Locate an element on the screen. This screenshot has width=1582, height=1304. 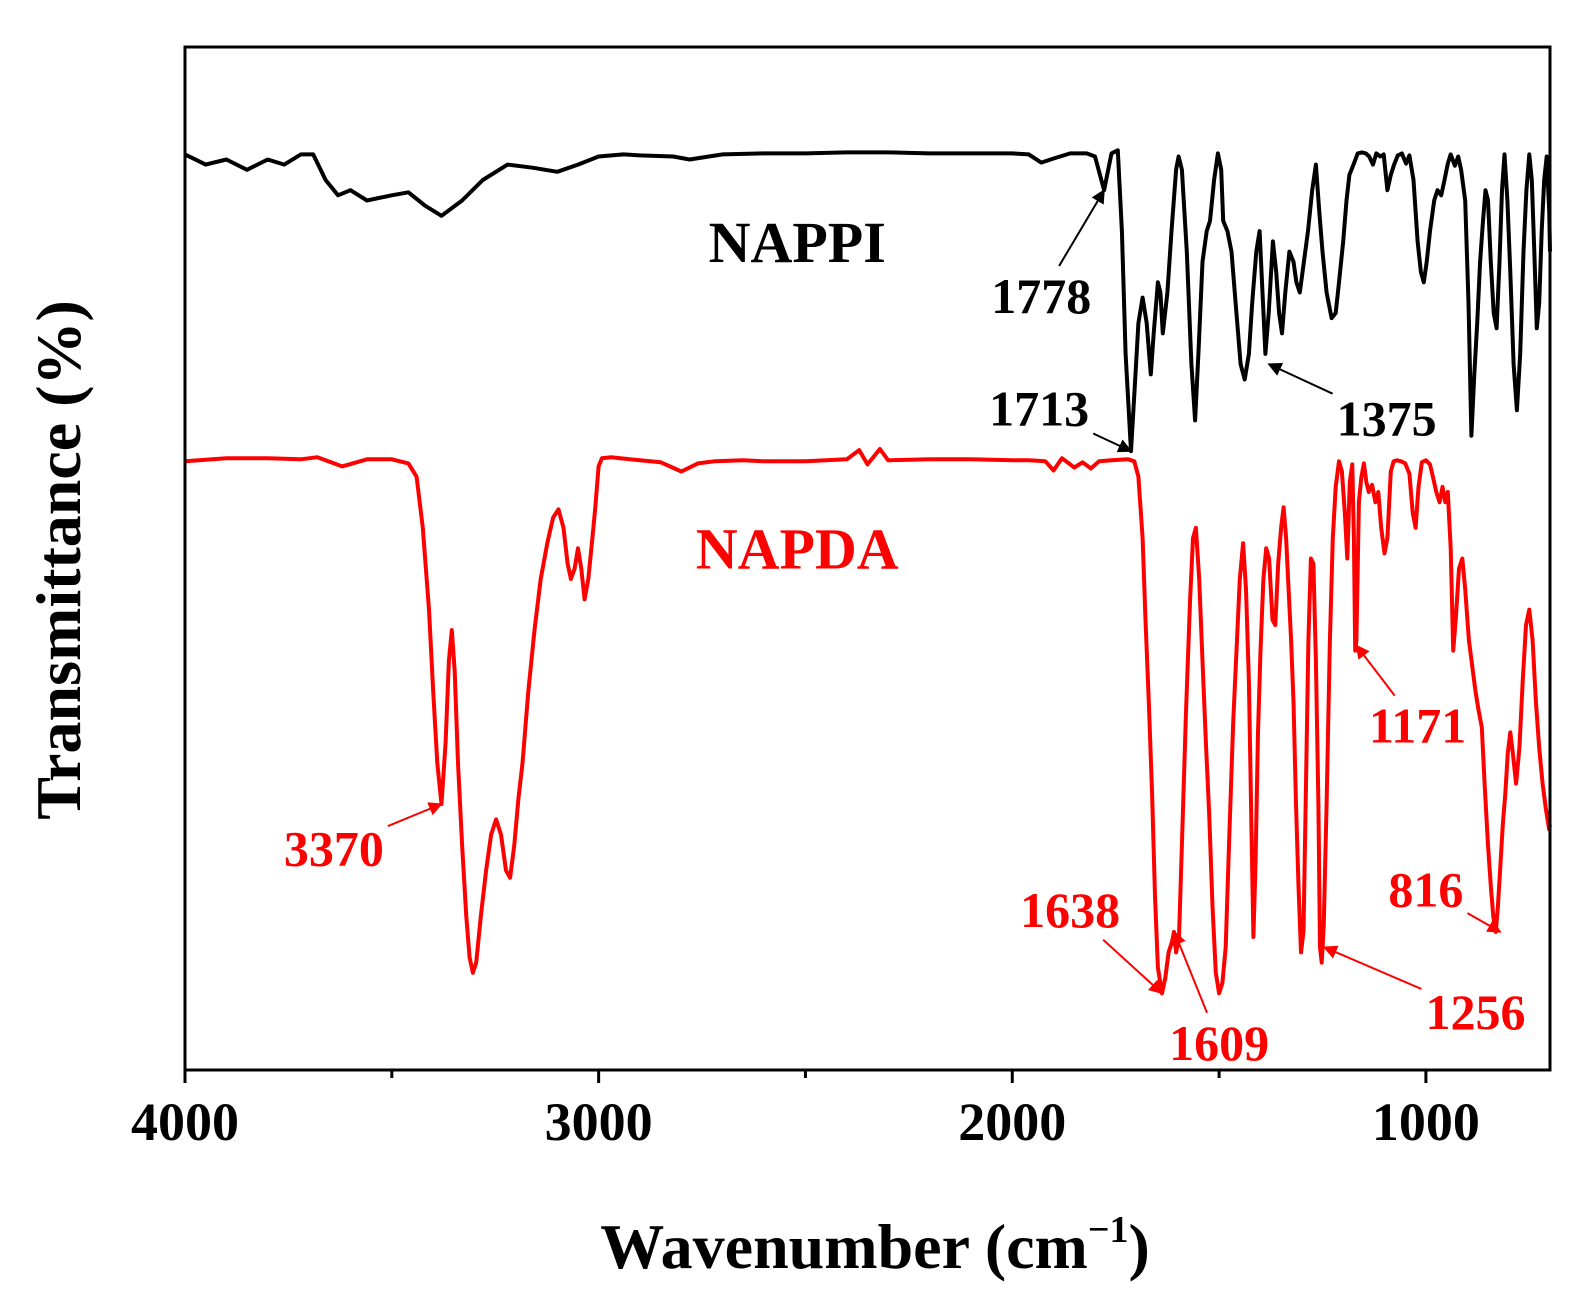
peak-label-1375: 1375 is located at coordinates (1387, 419).